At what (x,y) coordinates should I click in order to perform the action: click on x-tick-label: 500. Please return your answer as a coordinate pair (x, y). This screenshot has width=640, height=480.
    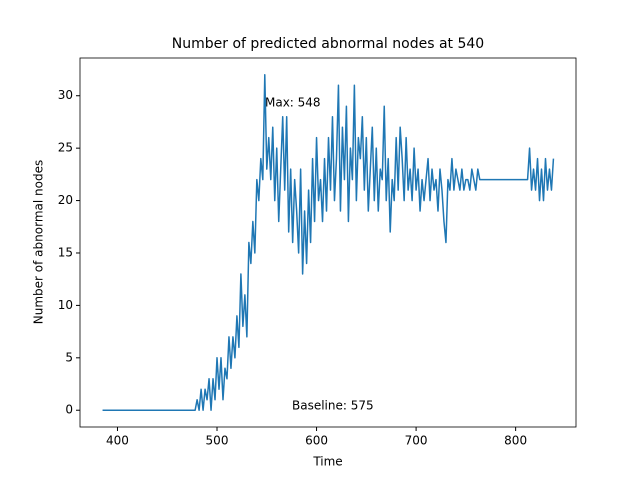
    Looking at the image, I should click on (217, 441).